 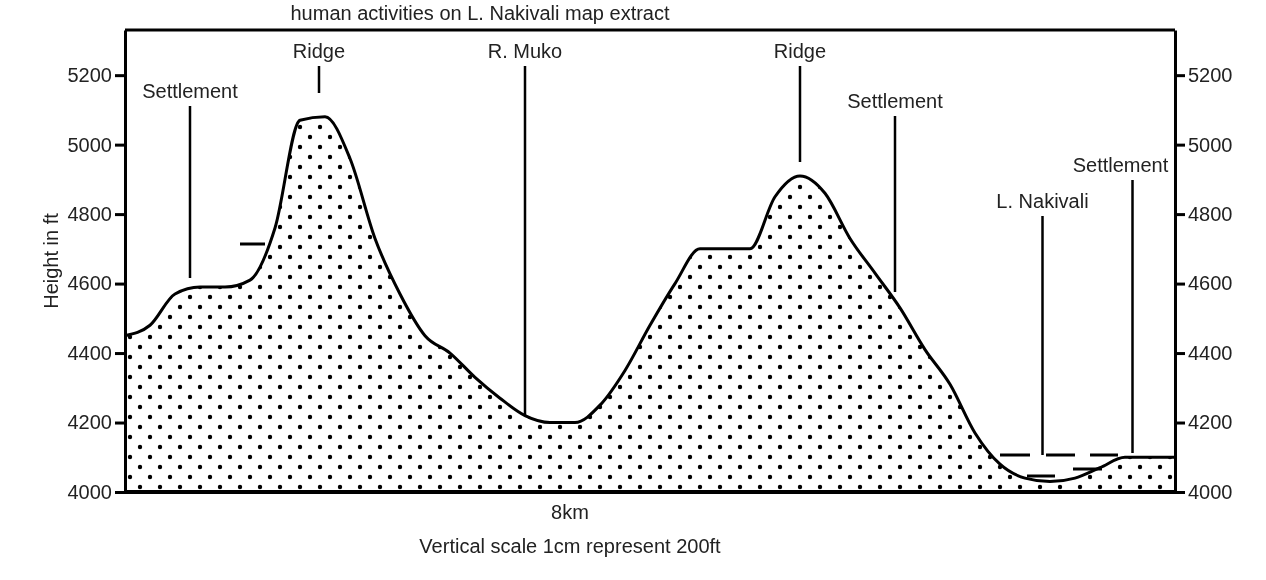 I want to click on y2-tick-label: 4000, so click(x=1210, y=491).